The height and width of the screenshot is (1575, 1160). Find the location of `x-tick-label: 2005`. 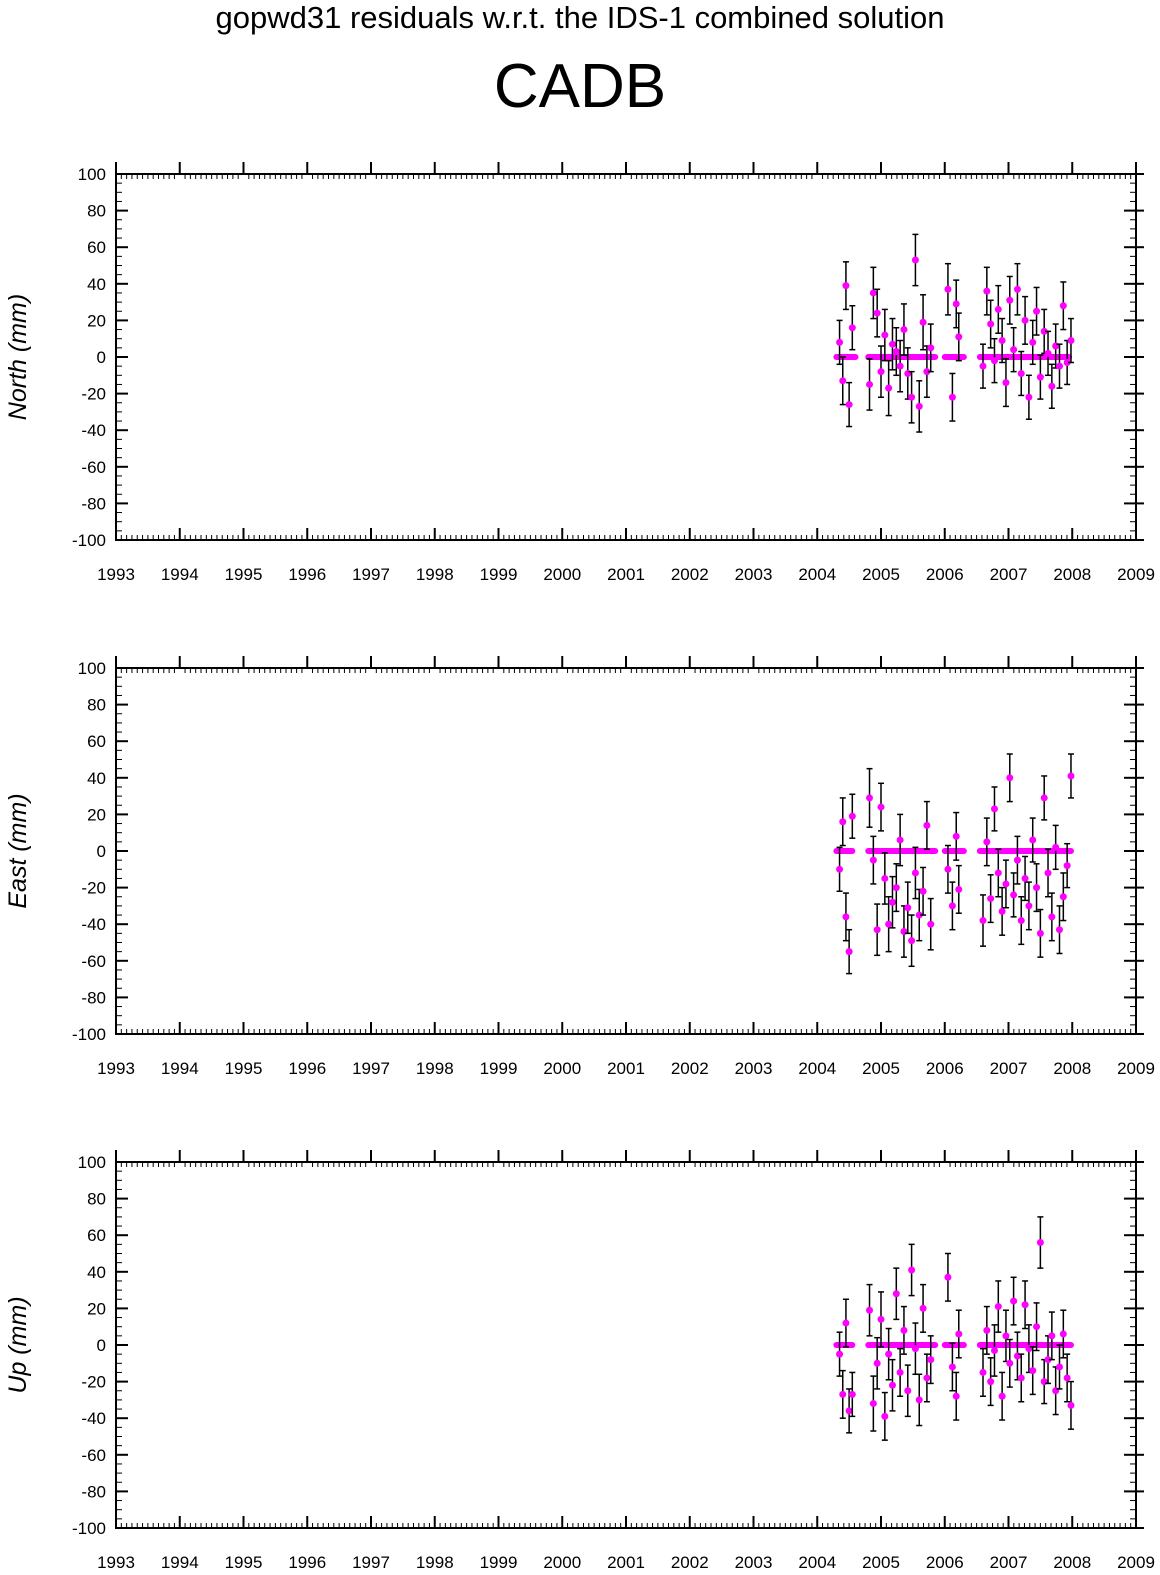

x-tick-label: 2005 is located at coordinates (881, 1068).